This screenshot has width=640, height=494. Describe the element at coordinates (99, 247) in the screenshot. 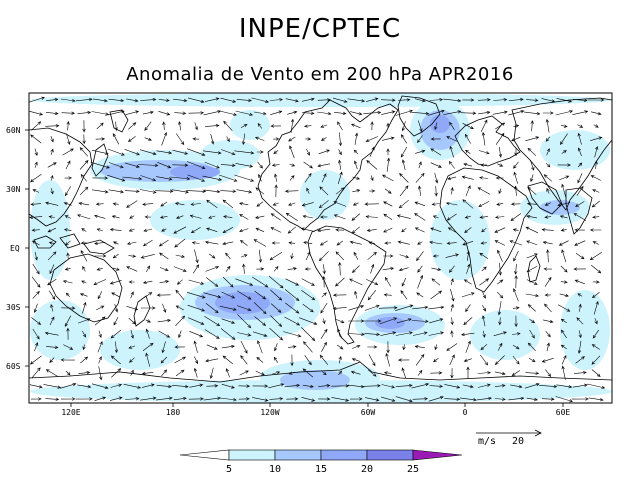

I see `coast-new-guinea` at that location.